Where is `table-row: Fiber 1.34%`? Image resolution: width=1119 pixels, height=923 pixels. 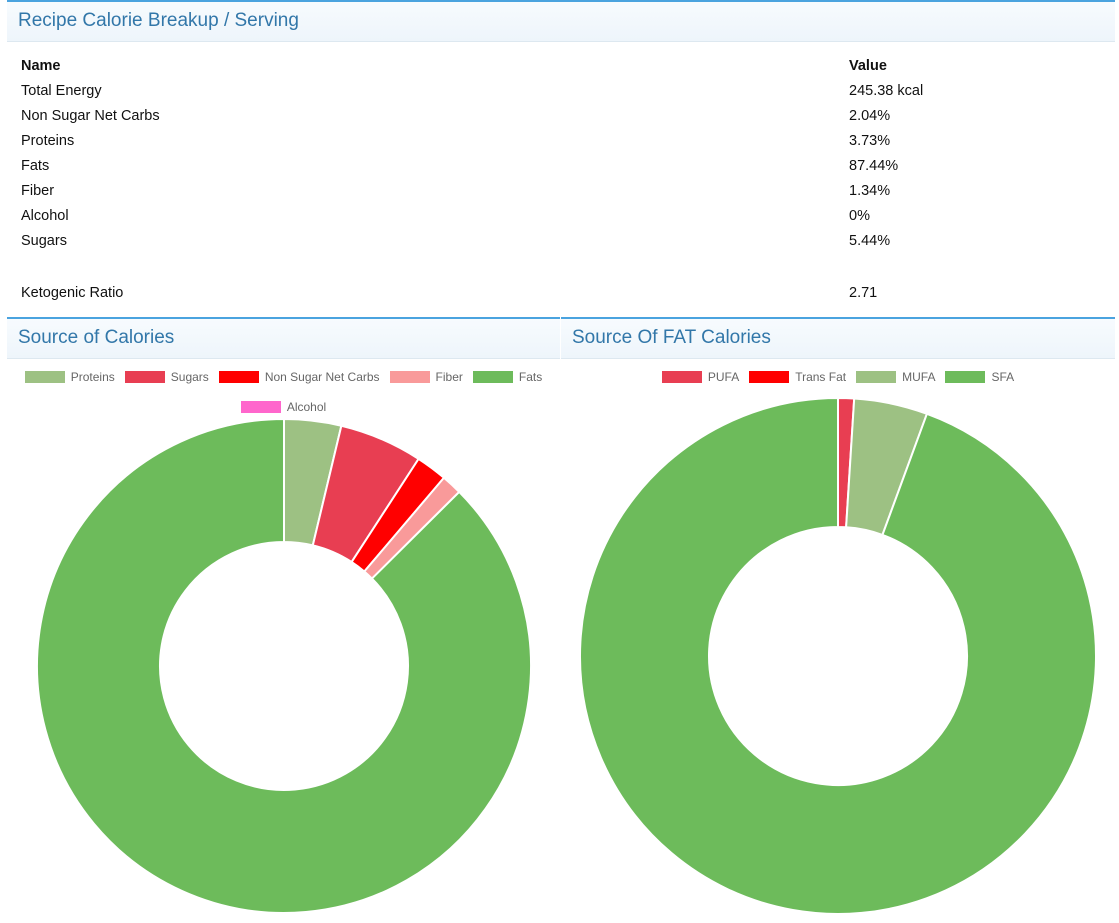
table-row: Fiber 1.34% is located at coordinates (521, 195).